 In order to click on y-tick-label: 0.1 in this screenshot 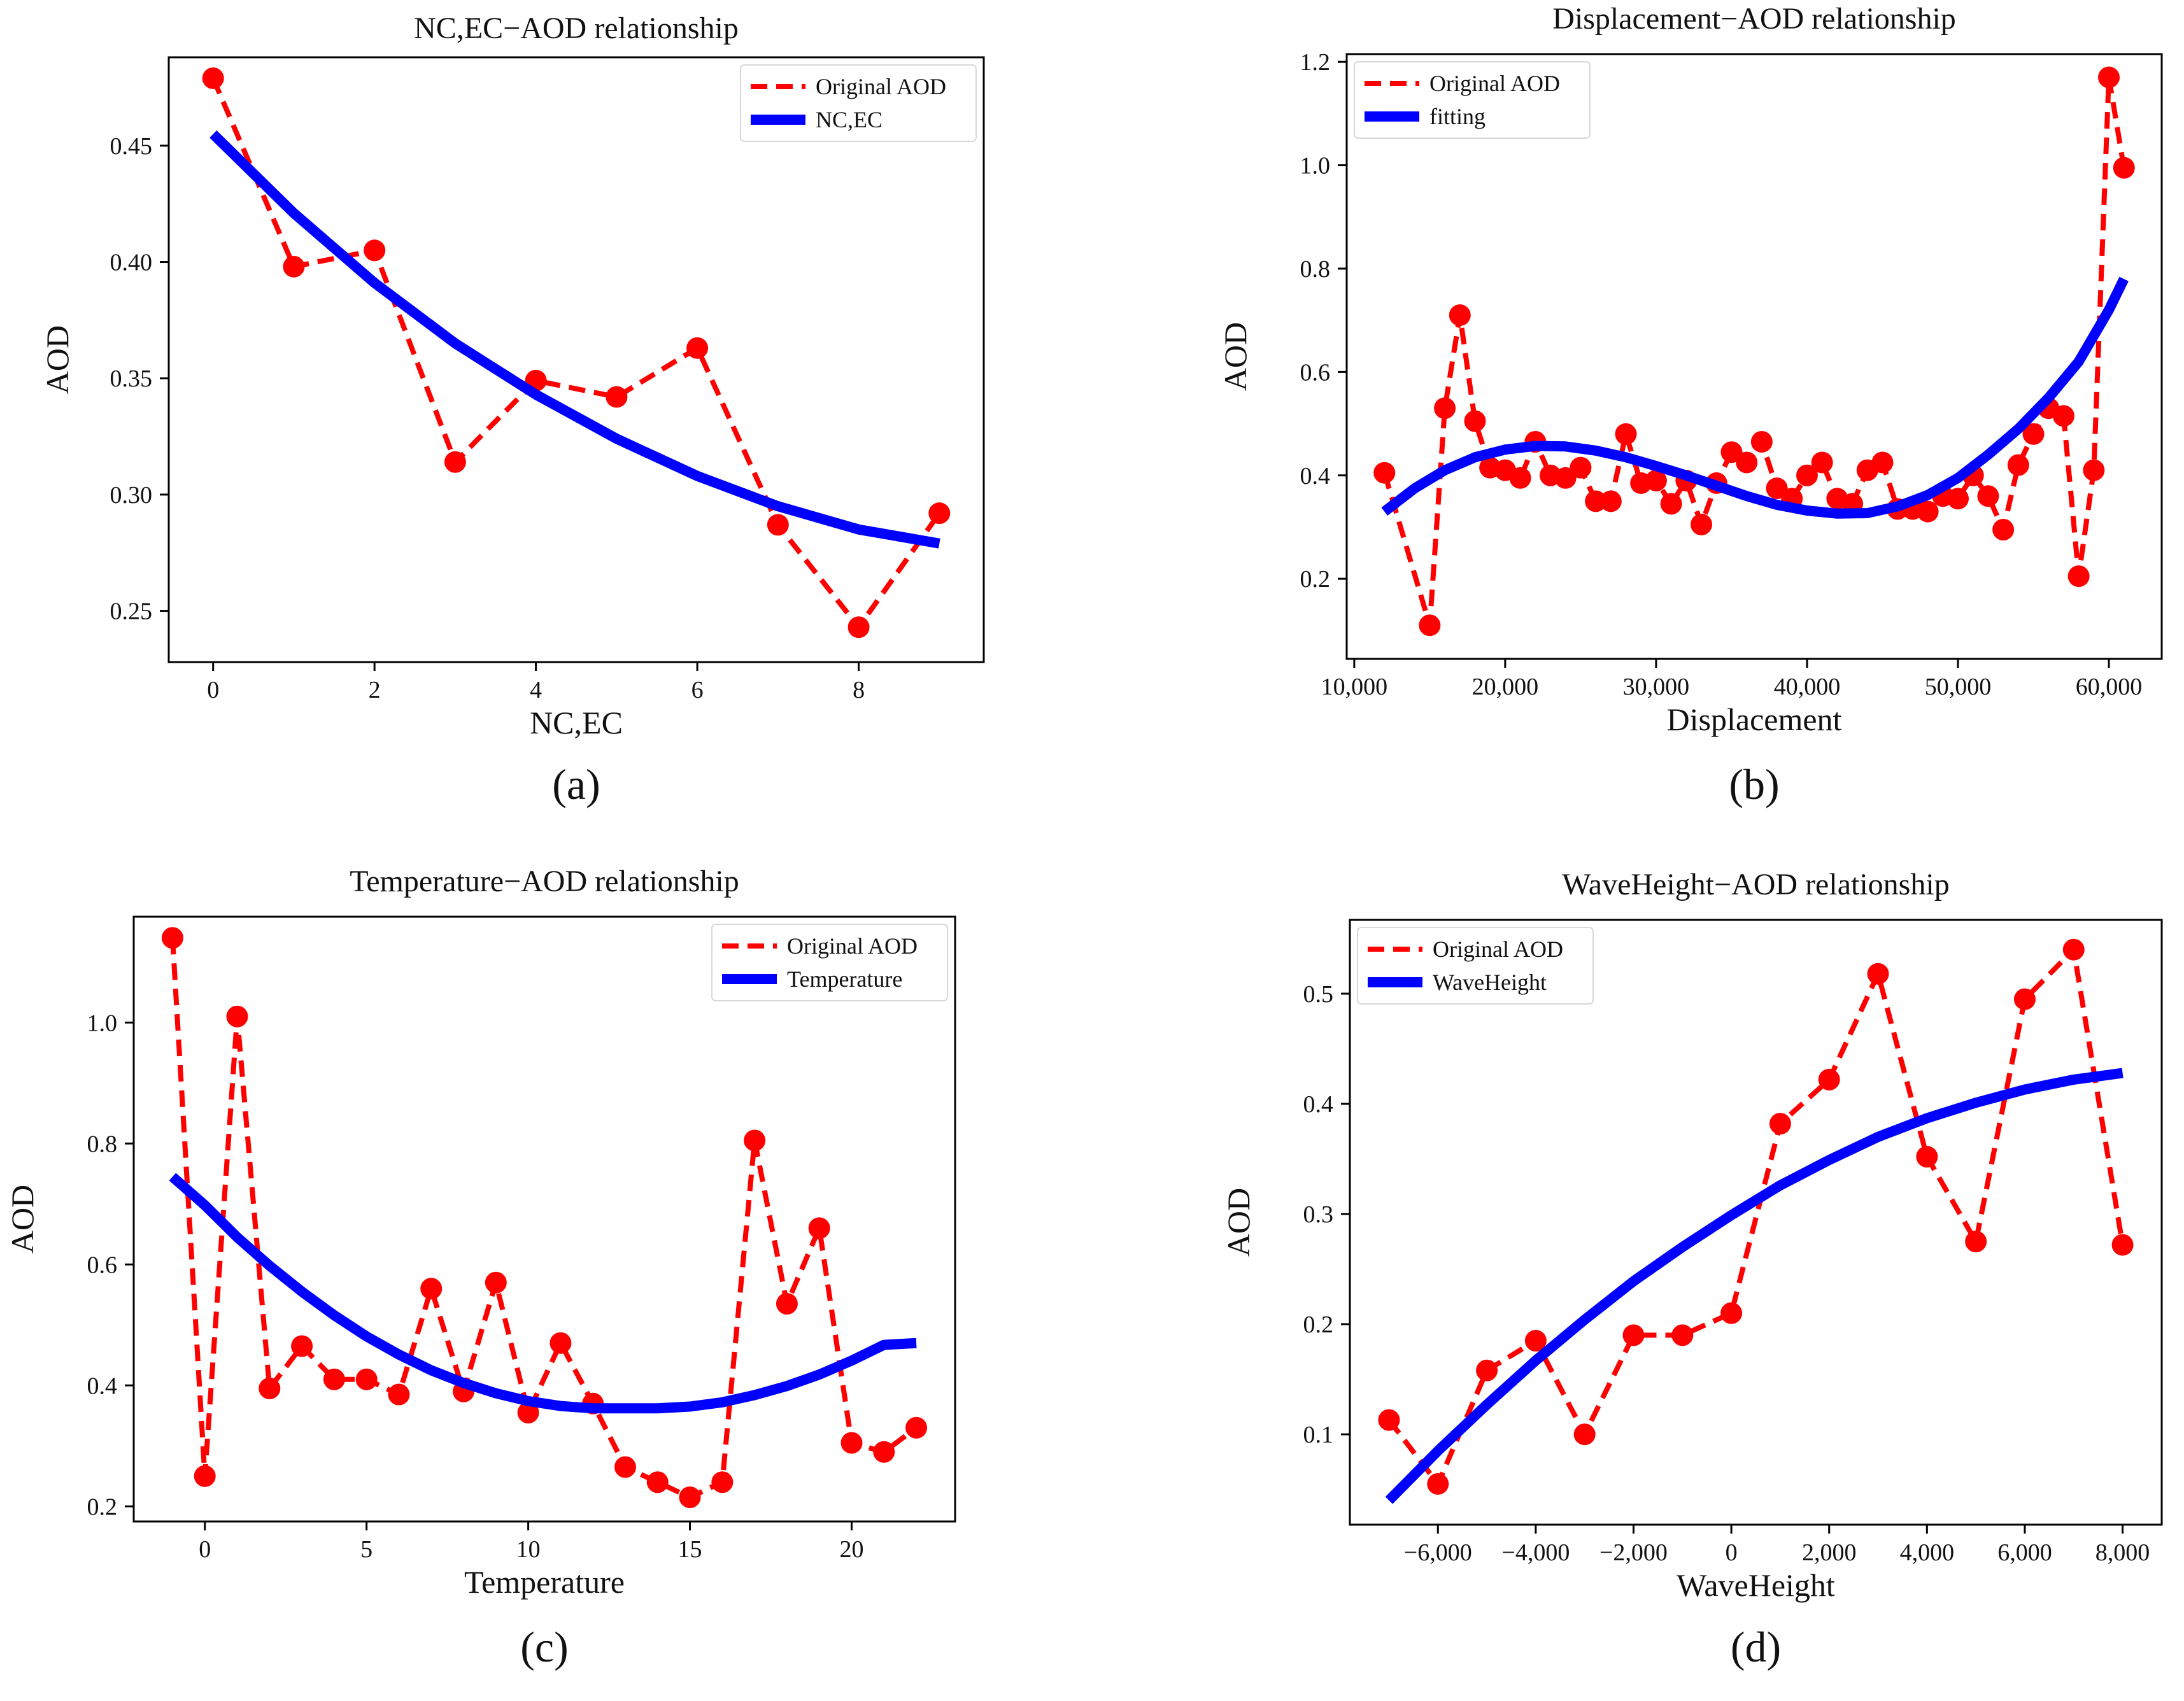, I will do `click(1318, 1435)`.